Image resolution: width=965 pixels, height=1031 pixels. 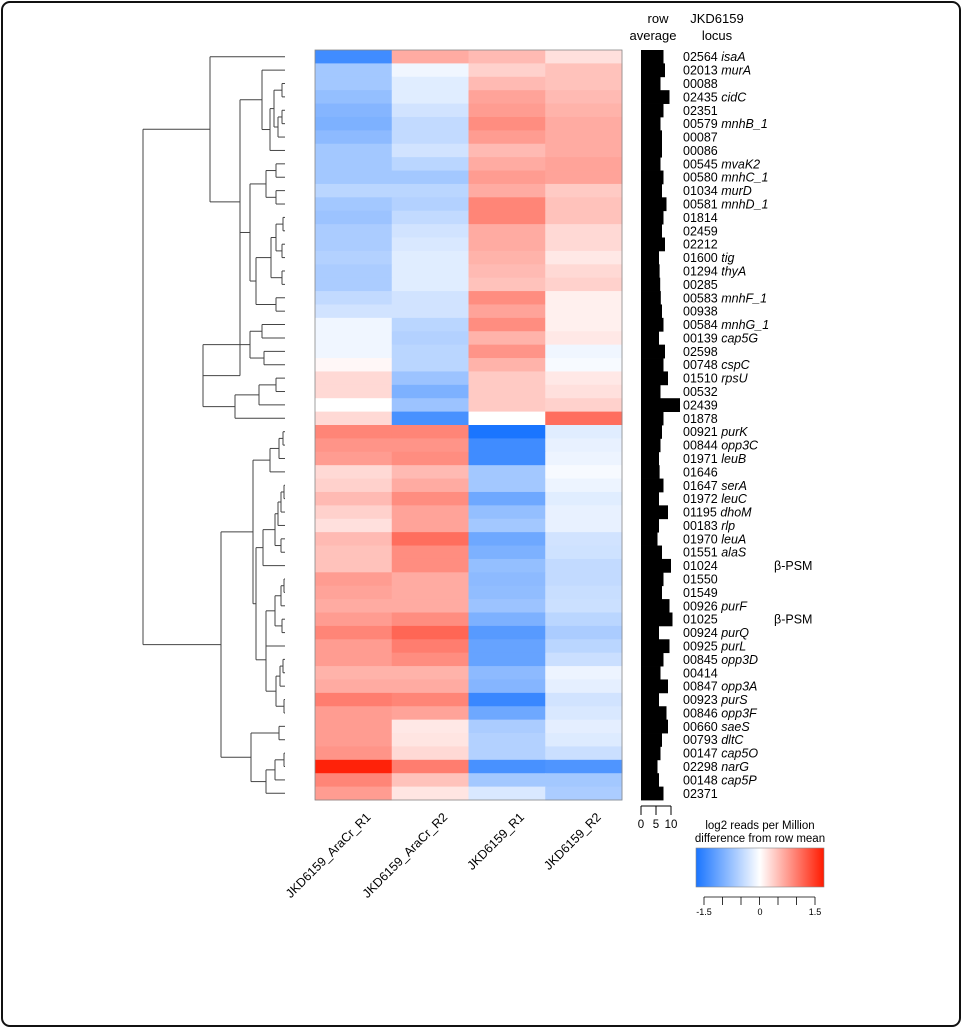 I want to click on row-label: 00923 purS, so click(x=715, y=700).